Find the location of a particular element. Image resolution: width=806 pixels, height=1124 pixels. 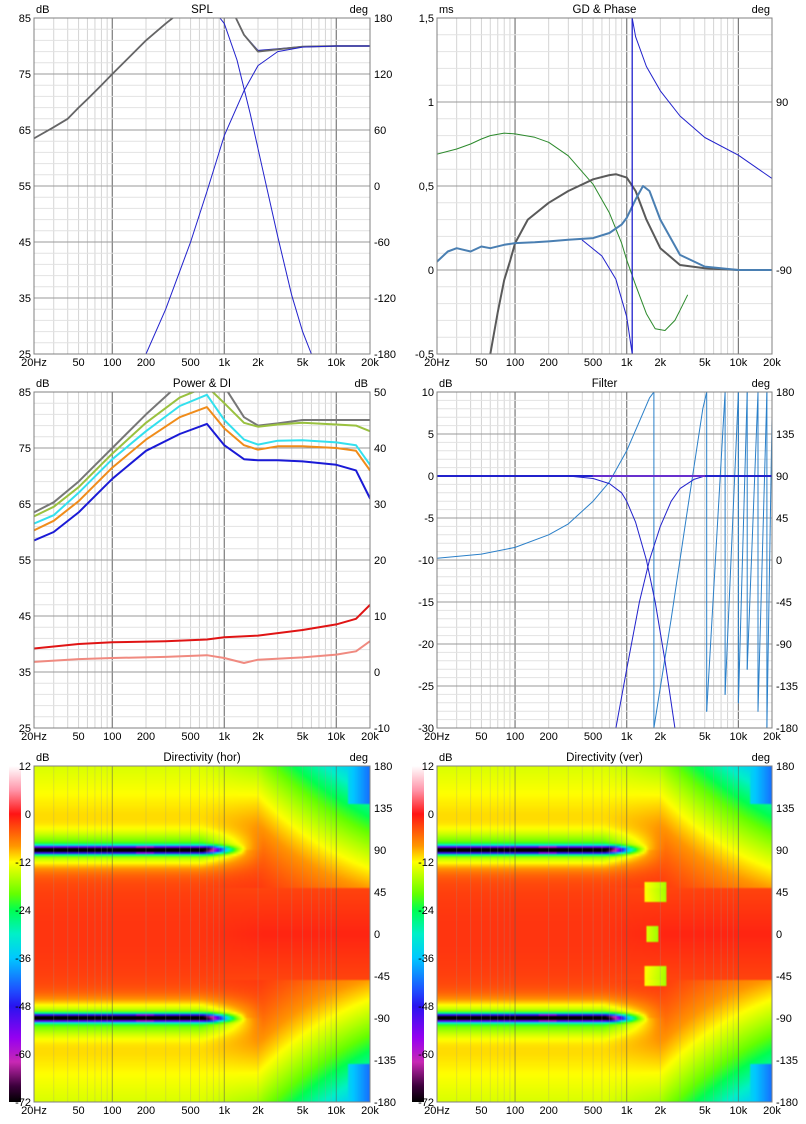

y2-tick-label: 40 is located at coordinates (380, 449).